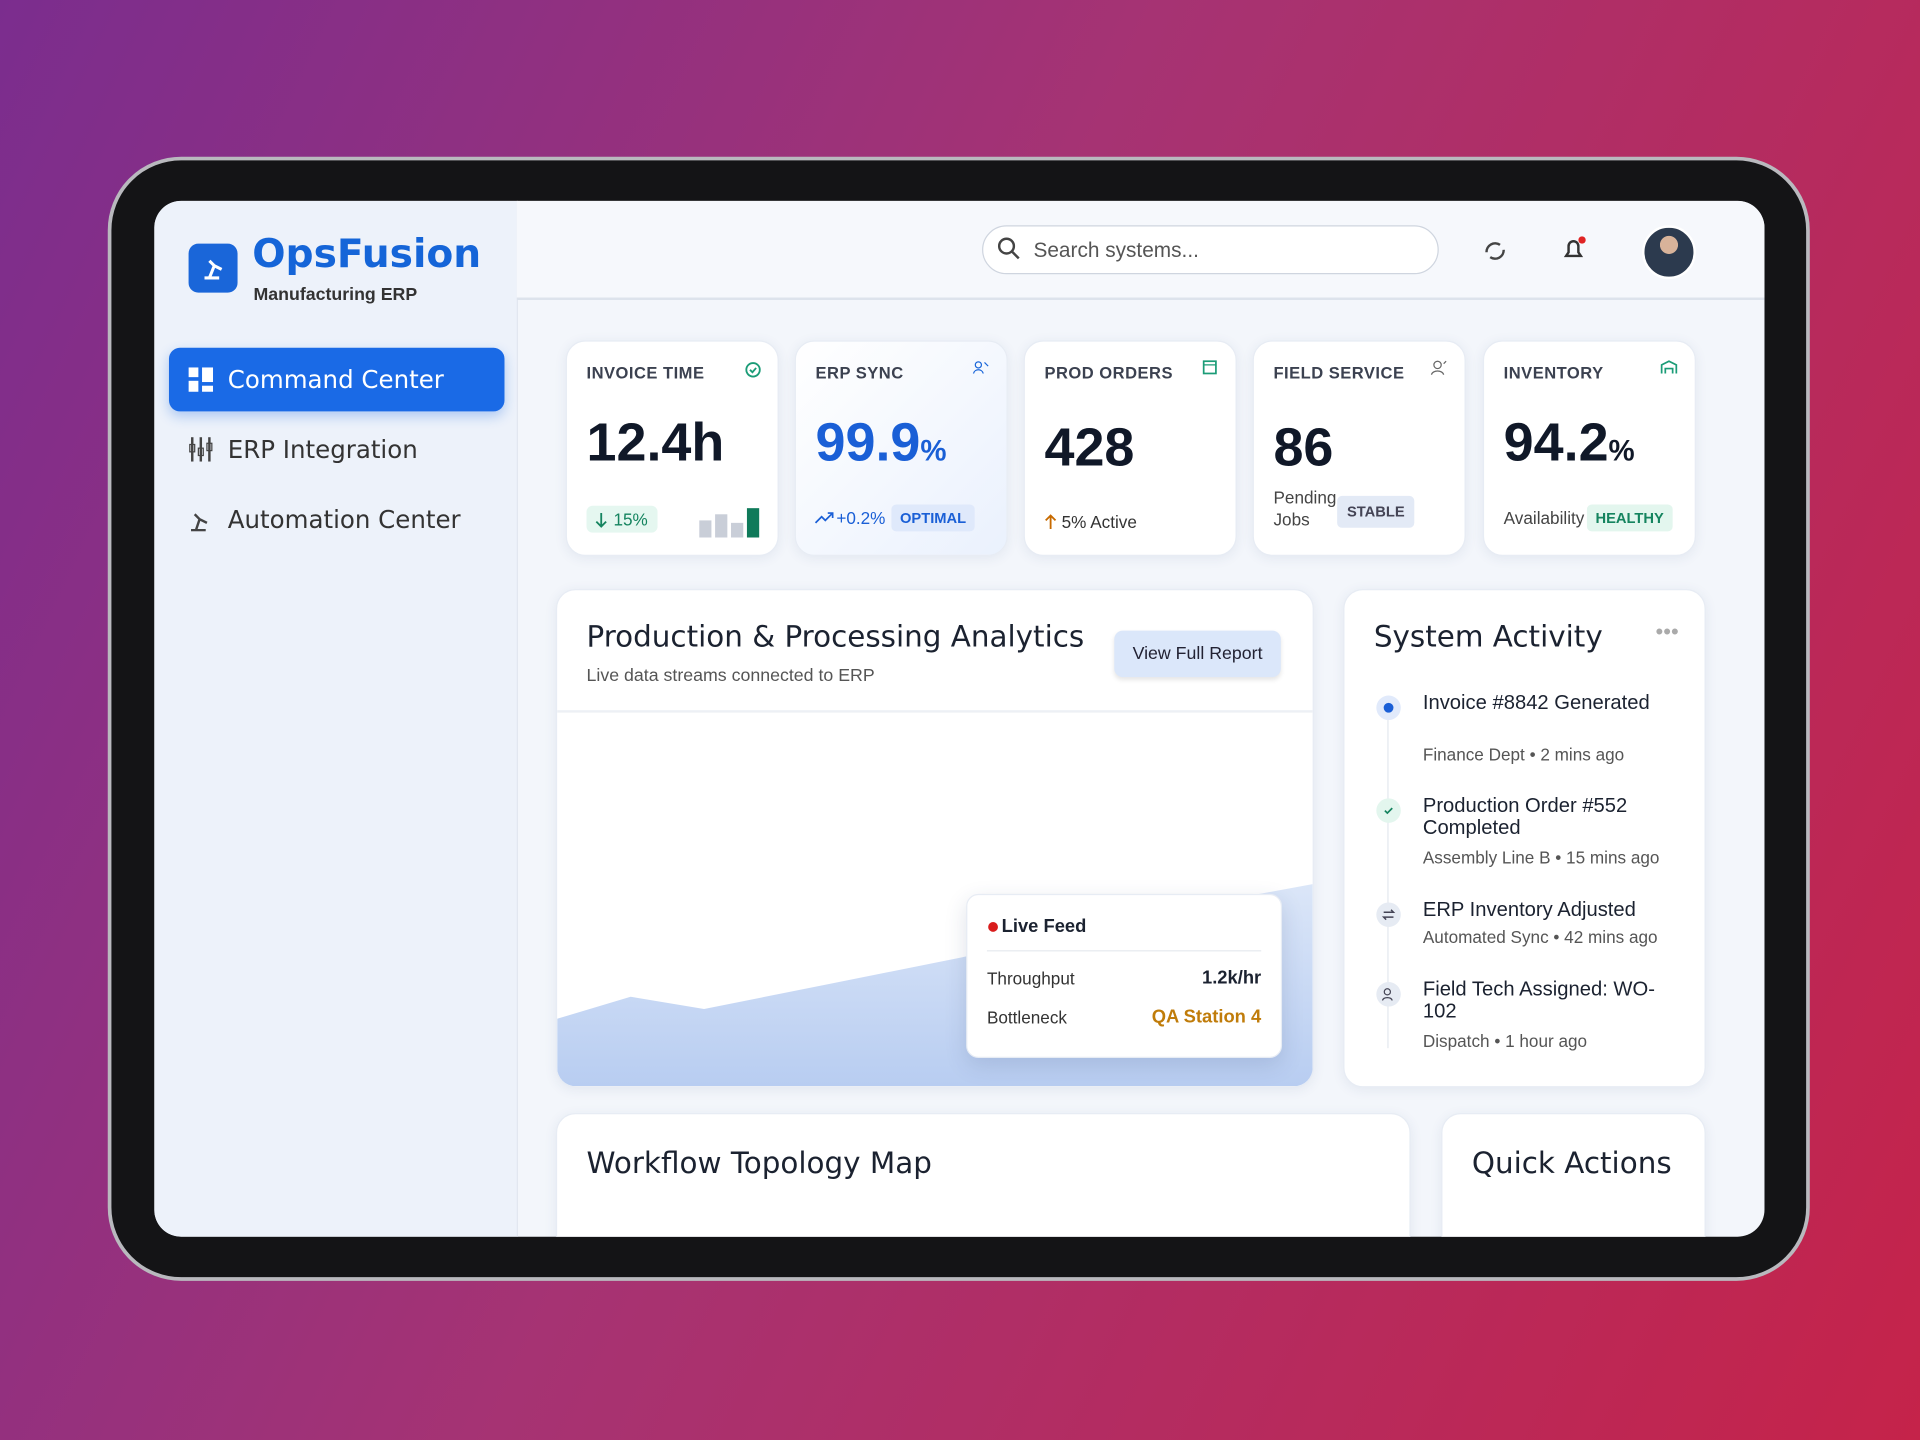  Describe the element at coordinates (601, 520) in the screenshot. I see `down-arrow` at that location.